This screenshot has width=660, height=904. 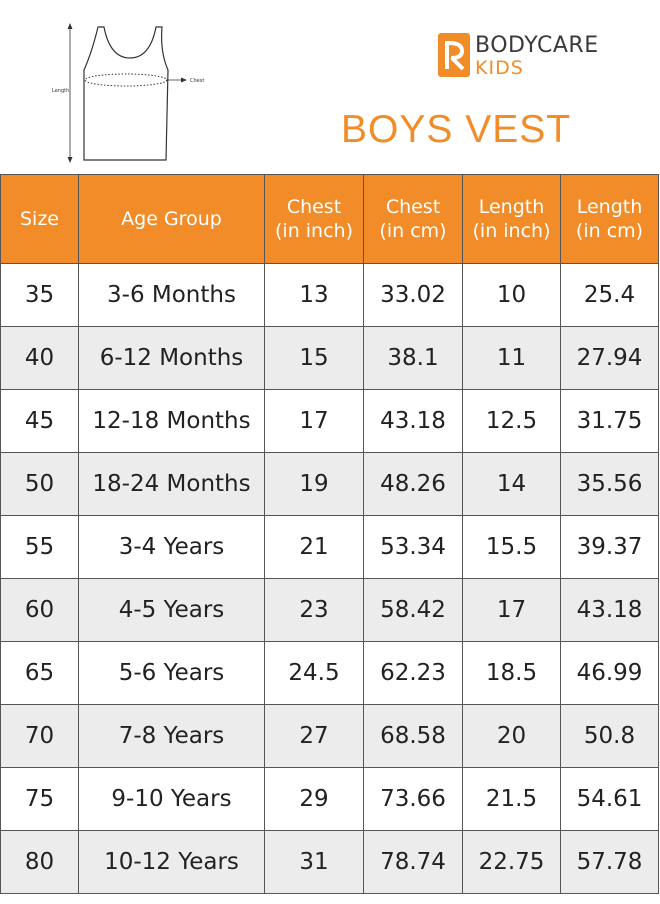 I want to click on table-row: 75 9-10 Years 29 73.66 21.5 54.61, so click(x=329, y=799).